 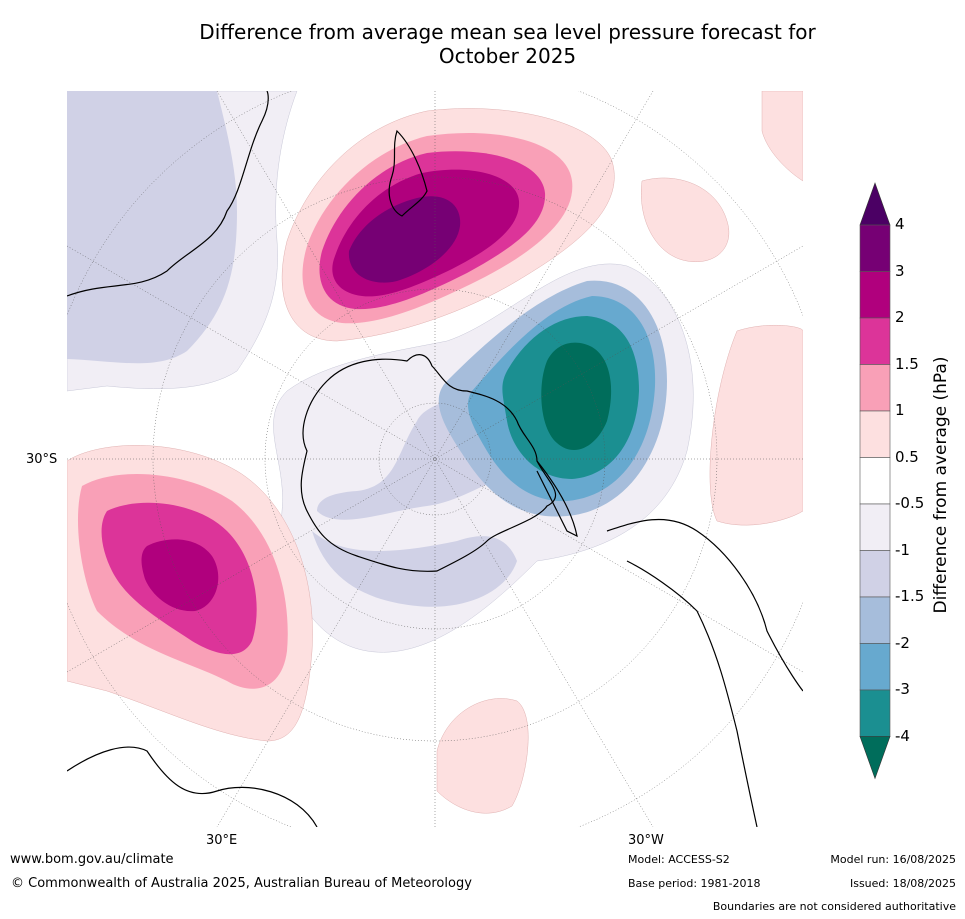 What do you see at coordinates (42, 459) in the screenshot?
I see `lat-label-30s: 30°S` at bounding box center [42, 459].